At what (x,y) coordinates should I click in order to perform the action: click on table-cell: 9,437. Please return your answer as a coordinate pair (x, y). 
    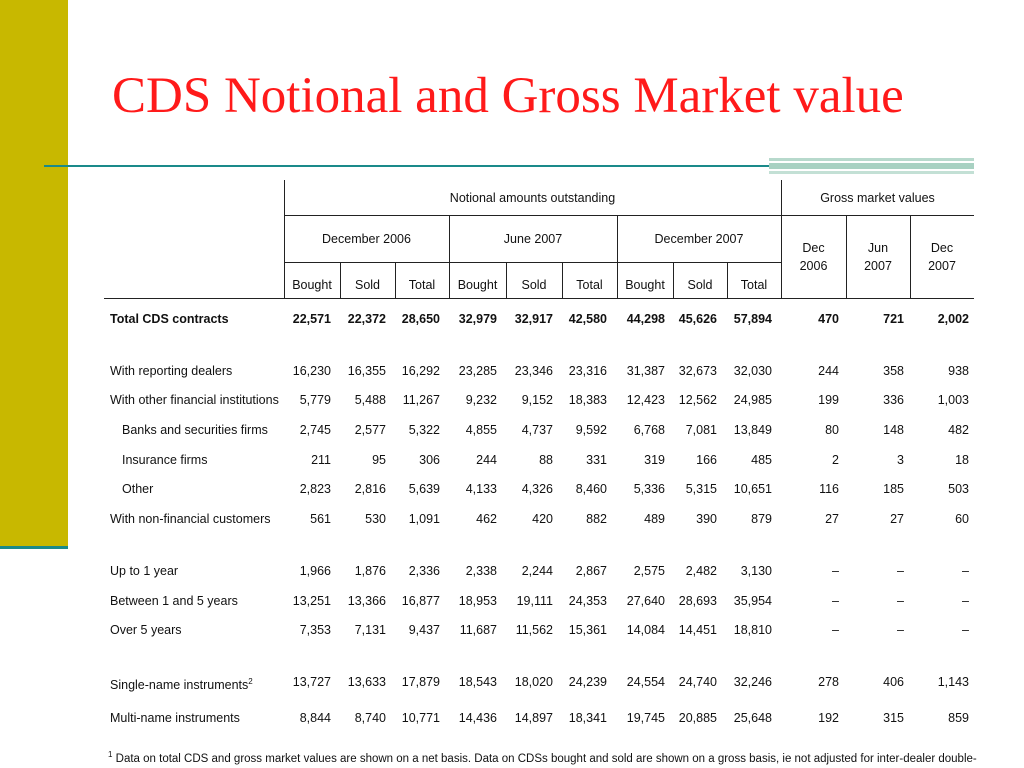
    Looking at the image, I should click on (424, 630).